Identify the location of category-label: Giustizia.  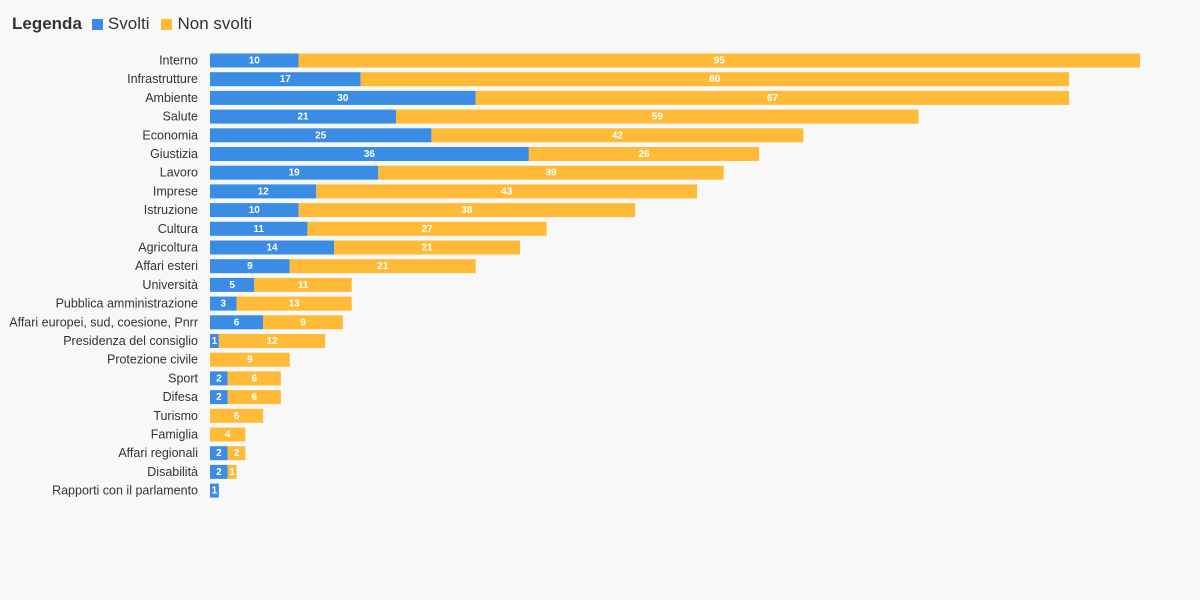
(174, 154).